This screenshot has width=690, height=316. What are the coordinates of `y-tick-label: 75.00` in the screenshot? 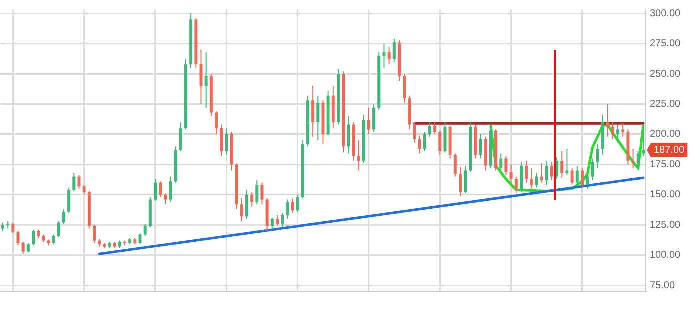 It's located at (663, 286).